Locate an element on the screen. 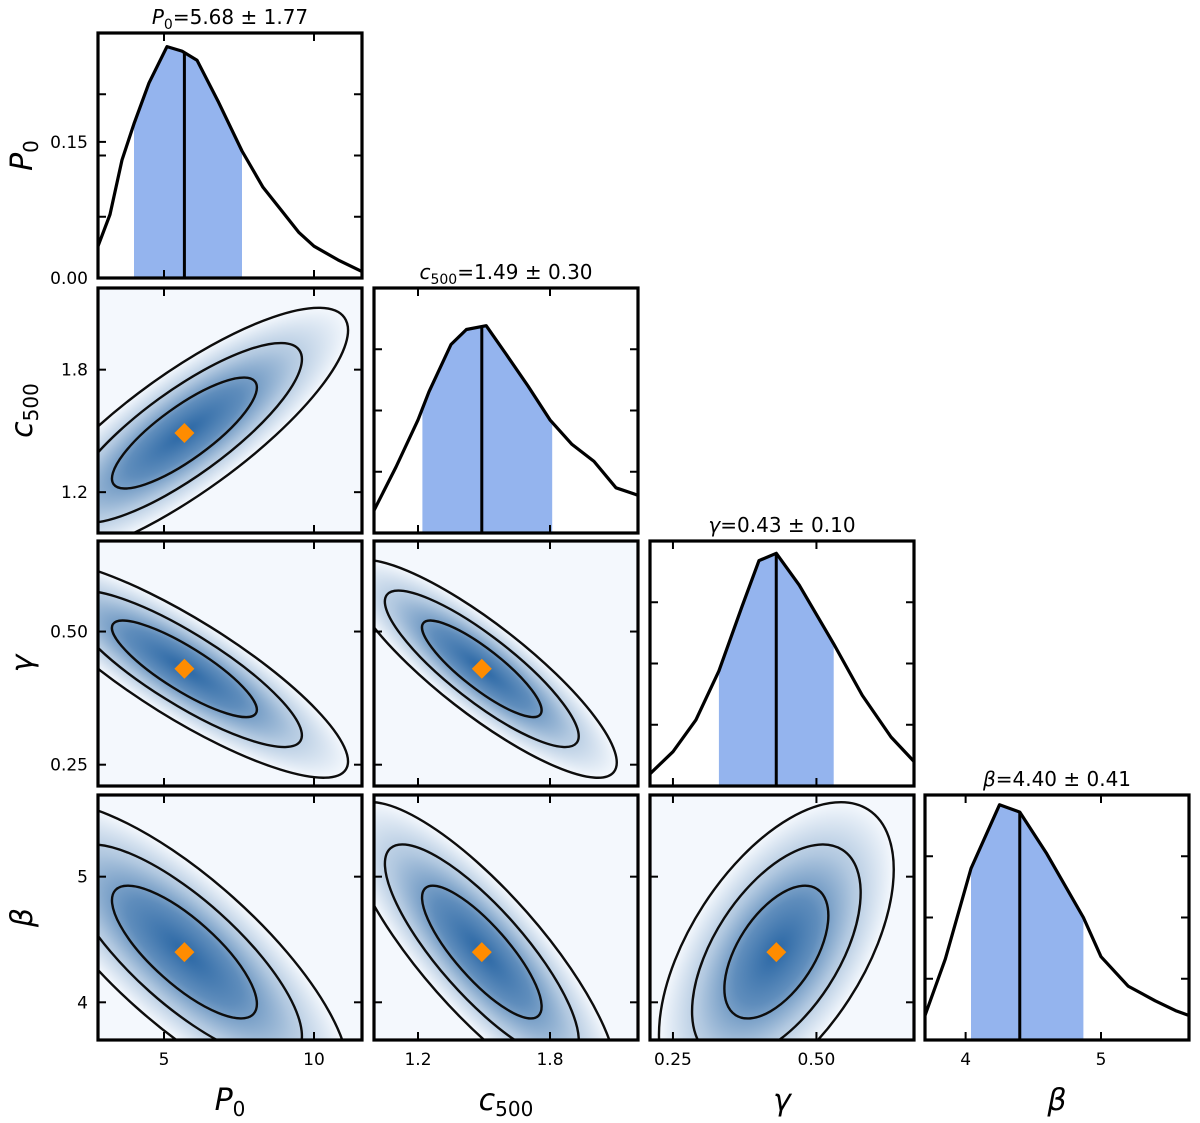 This screenshot has width=1200, height=1123. pair-panel-P0-beta is located at coordinates (230, 917).